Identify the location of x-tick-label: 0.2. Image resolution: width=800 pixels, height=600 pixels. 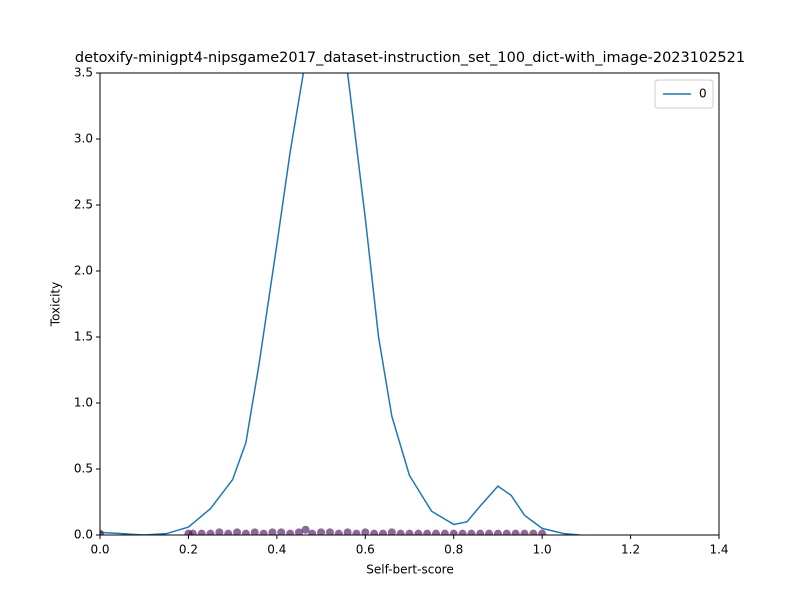
(188, 550).